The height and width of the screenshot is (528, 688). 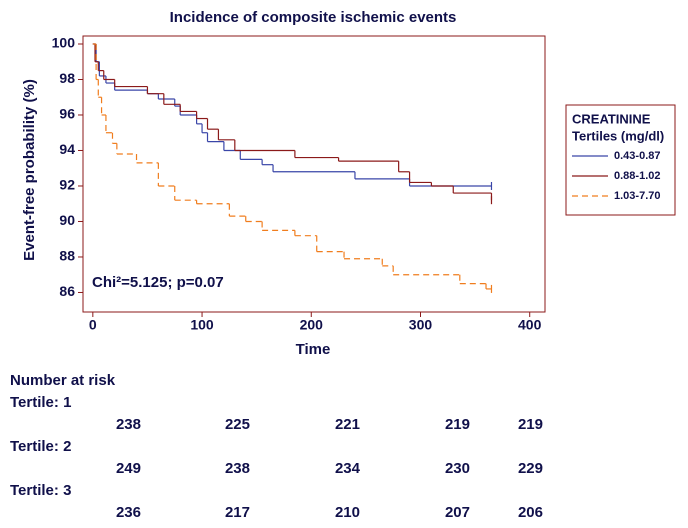 What do you see at coordinates (40, 402) in the screenshot?
I see `risk-row-label: Tertile: 1` at bounding box center [40, 402].